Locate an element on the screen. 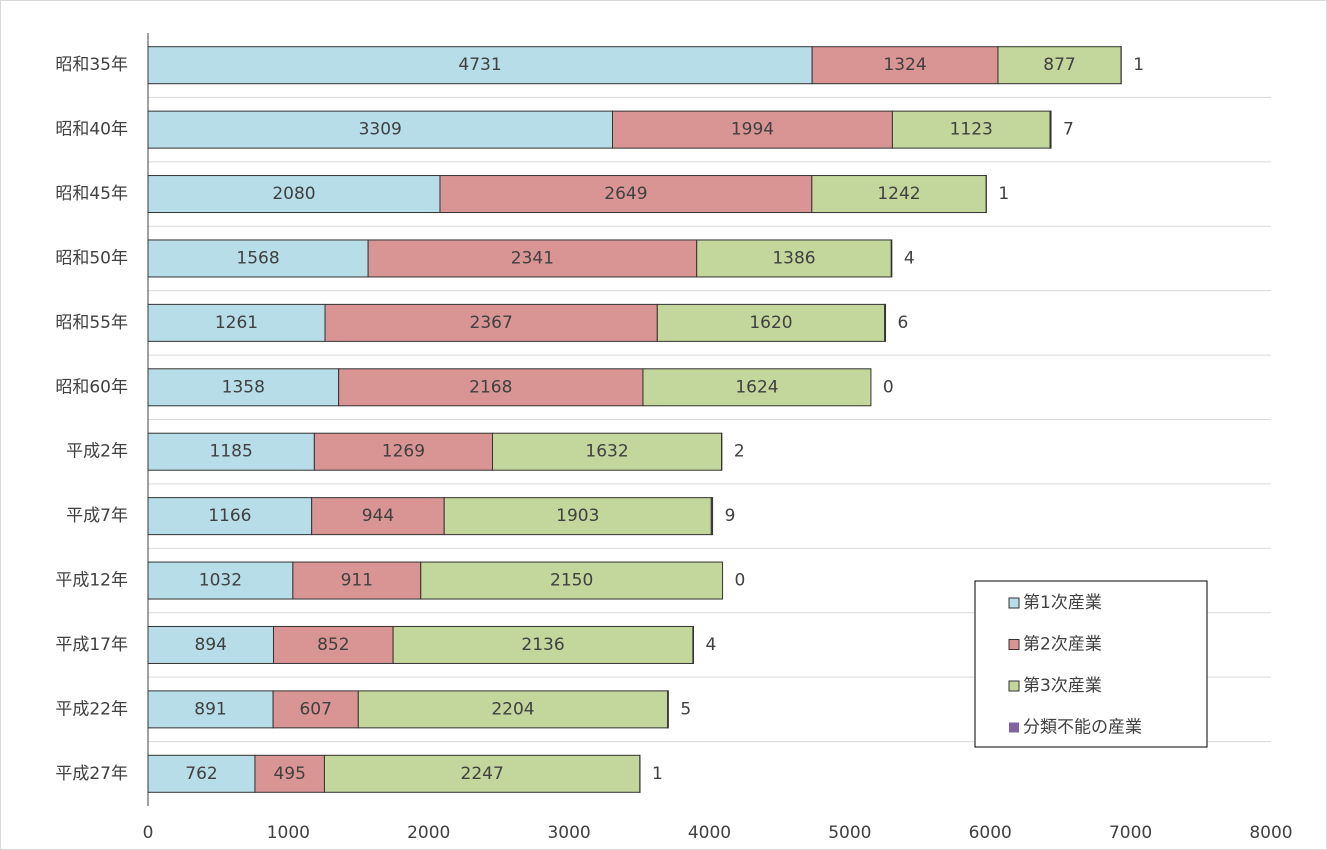 The image size is (1327, 850). value-label: 1624 is located at coordinates (756, 387).